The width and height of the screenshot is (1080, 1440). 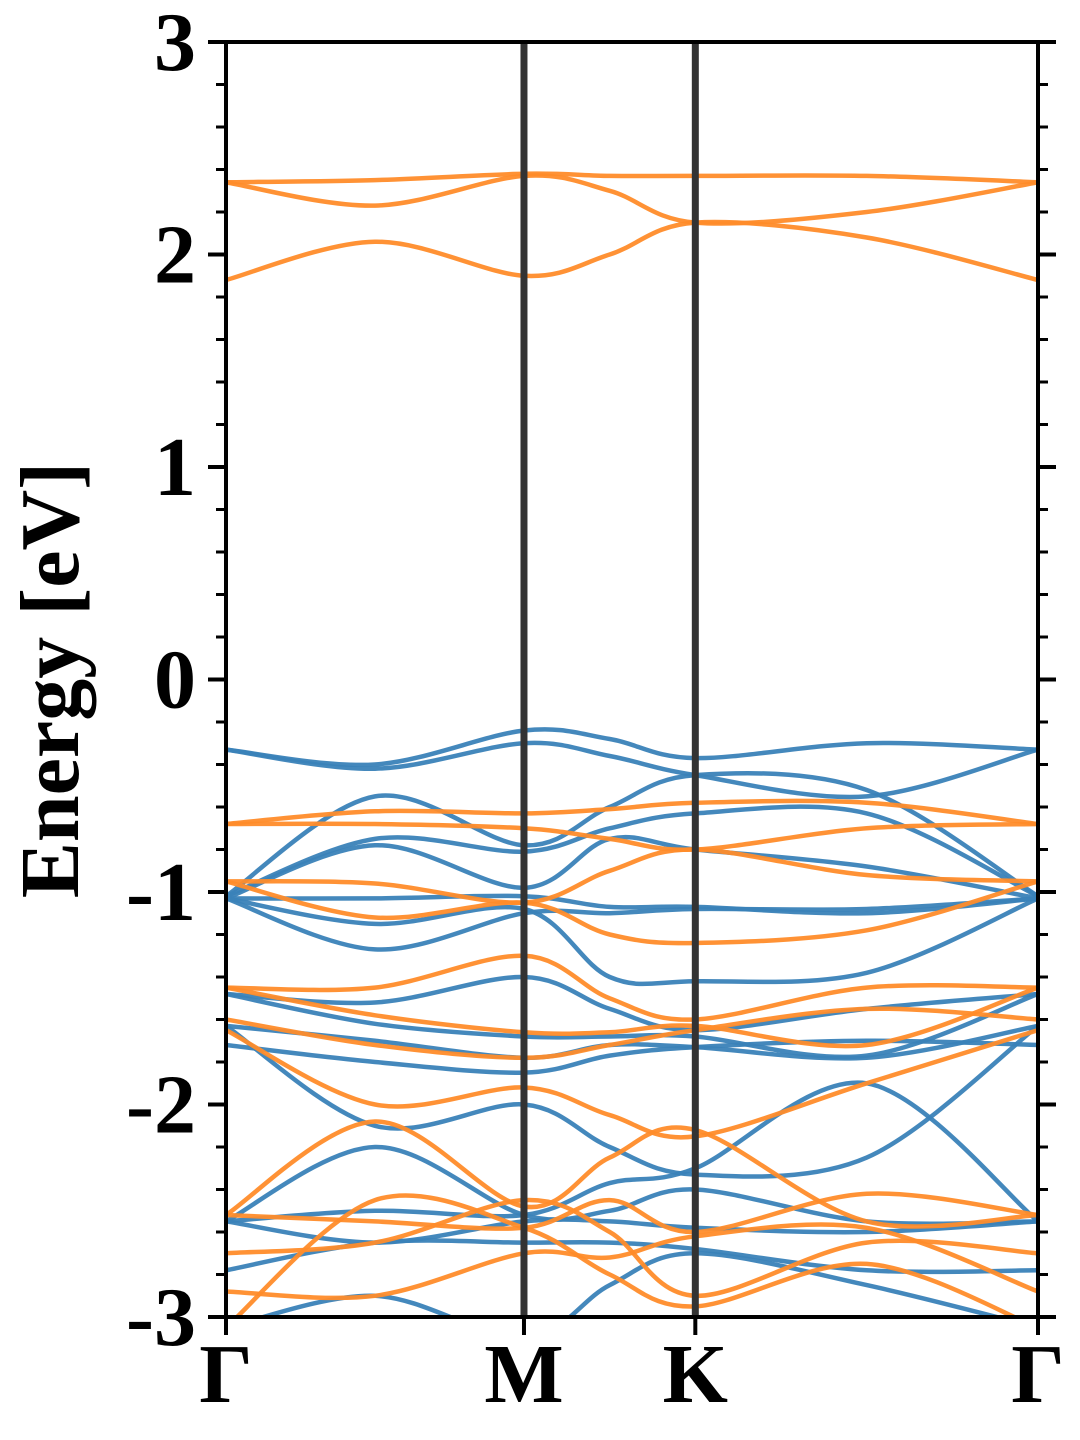 What do you see at coordinates (632, 1326) in the screenshot?
I see `x-ticks` at bounding box center [632, 1326].